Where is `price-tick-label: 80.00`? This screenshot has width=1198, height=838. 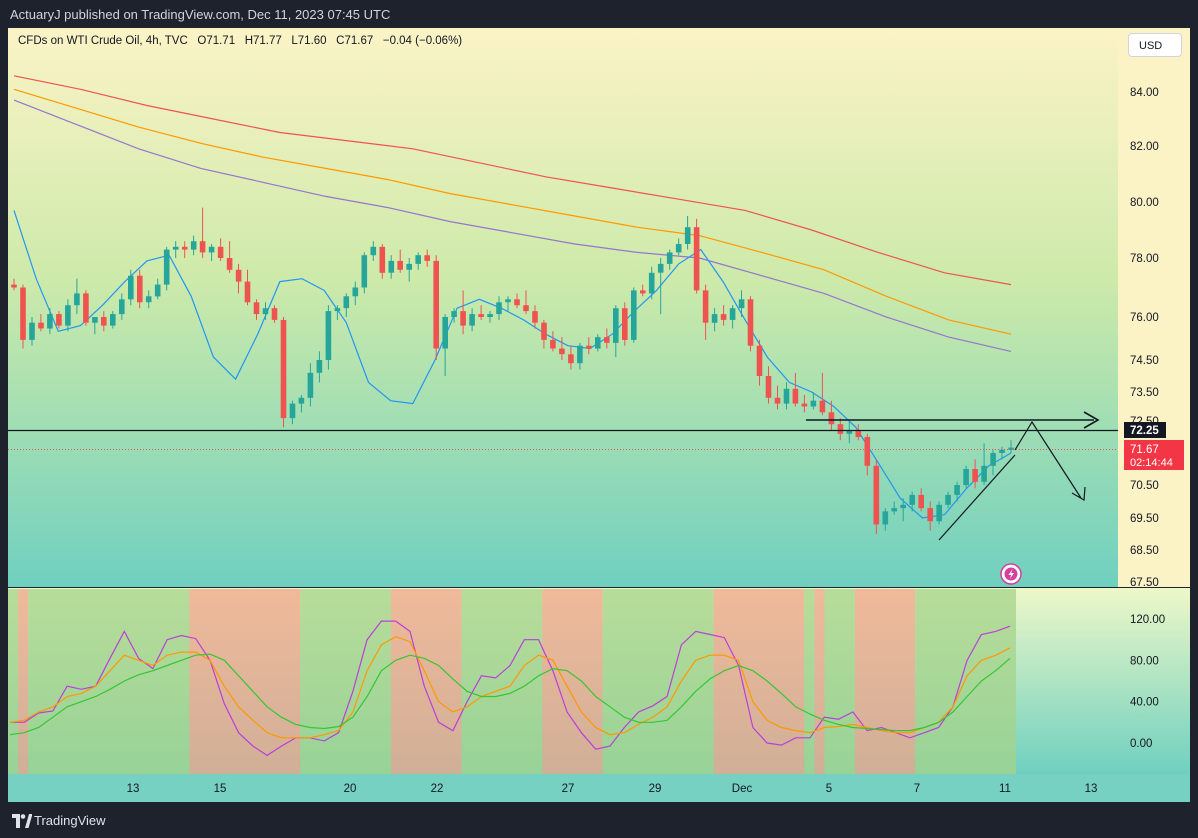 price-tick-label: 80.00 is located at coordinates (1144, 203).